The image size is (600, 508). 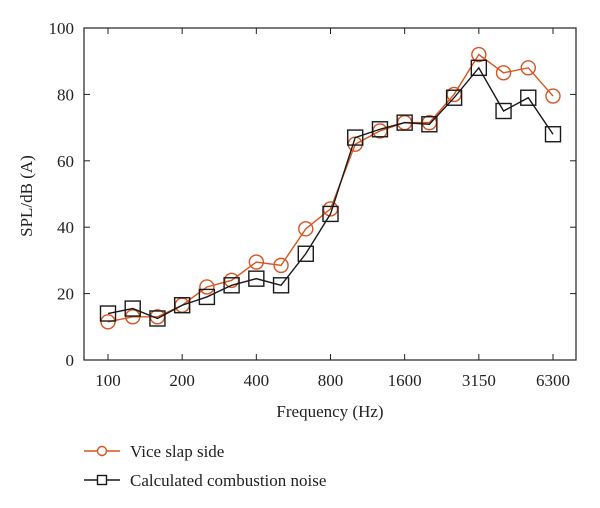 What do you see at coordinates (62, 28) in the screenshot?
I see `y-tick-label: 100` at bounding box center [62, 28].